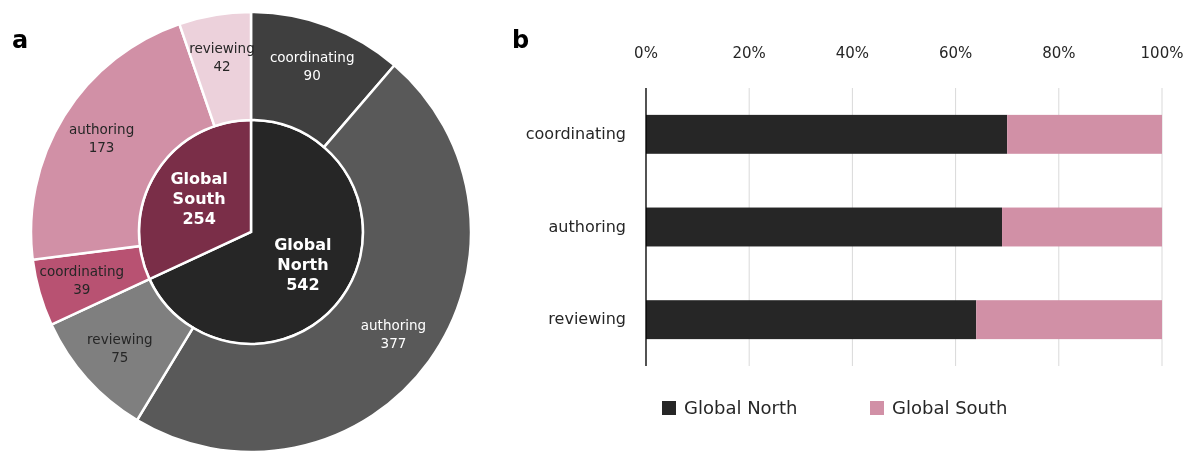 Image resolution: width=1192 pixels, height=454 pixels. Describe the element at coordinates (222, 66) in the screenshot. I see `data-label: 42` at that location.